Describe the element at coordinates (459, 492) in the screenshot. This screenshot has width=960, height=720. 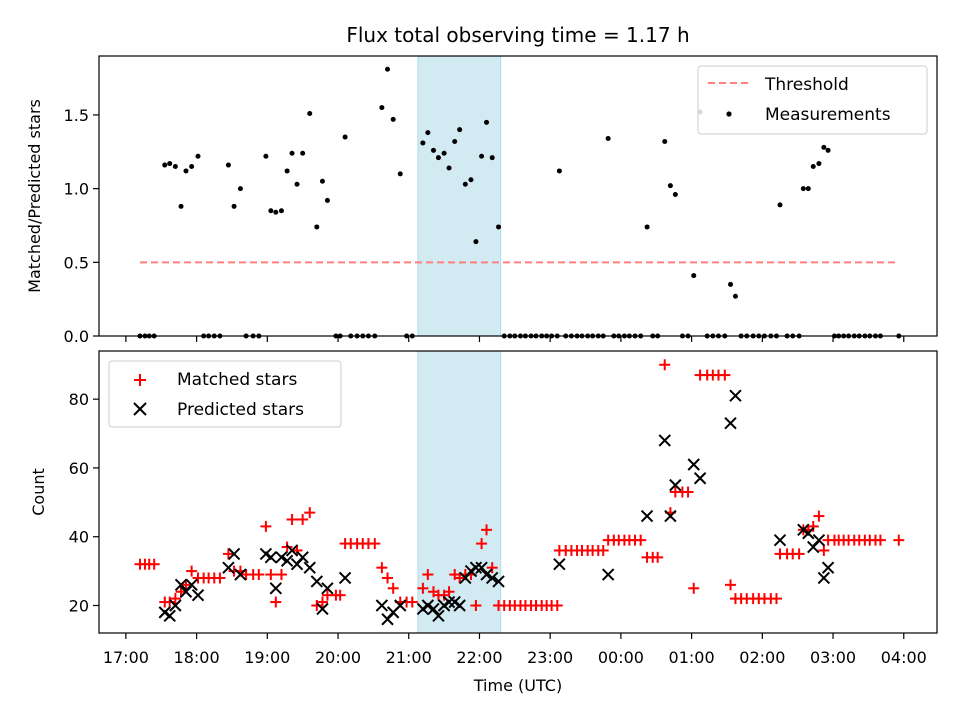
I see `bottom-highlight-span` at that location.